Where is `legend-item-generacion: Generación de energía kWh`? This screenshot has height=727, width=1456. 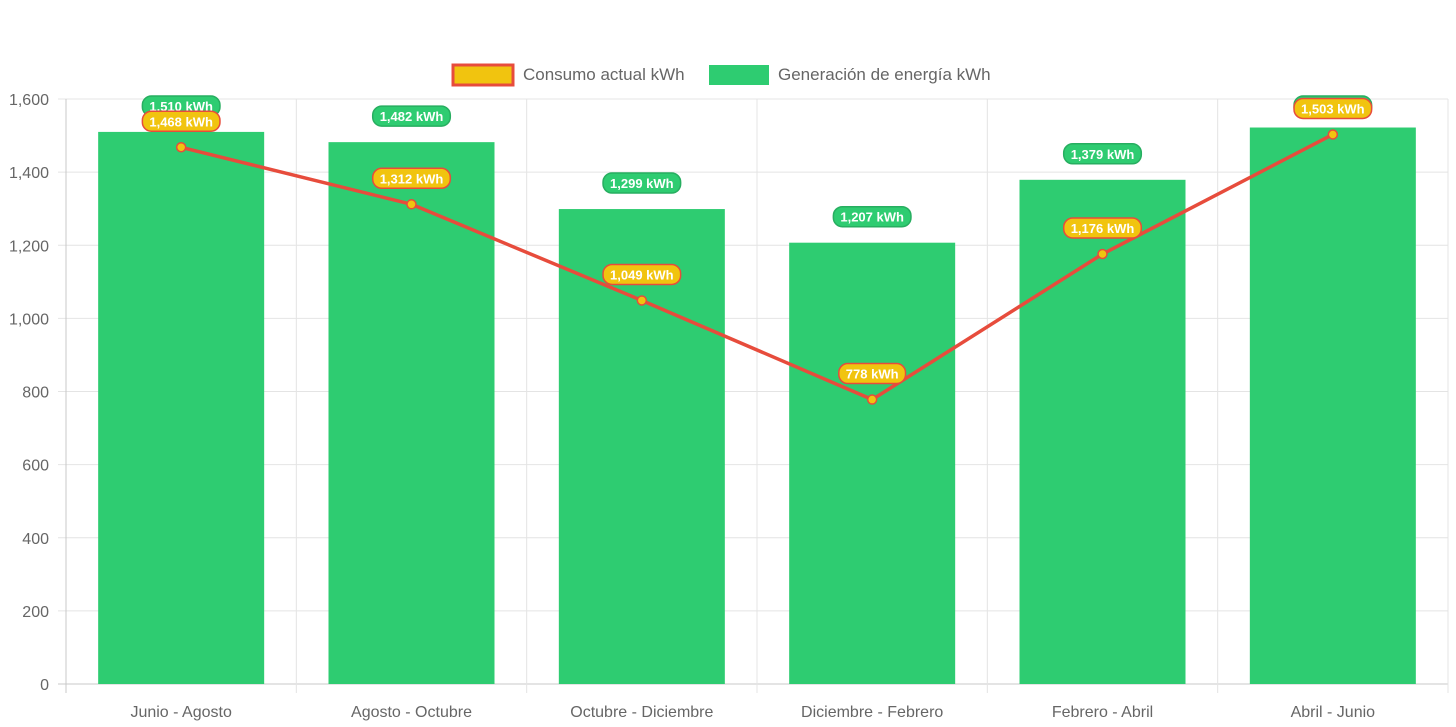
legend-item-generacion: Generación de energía kWh is located at coordinates (850, 75).